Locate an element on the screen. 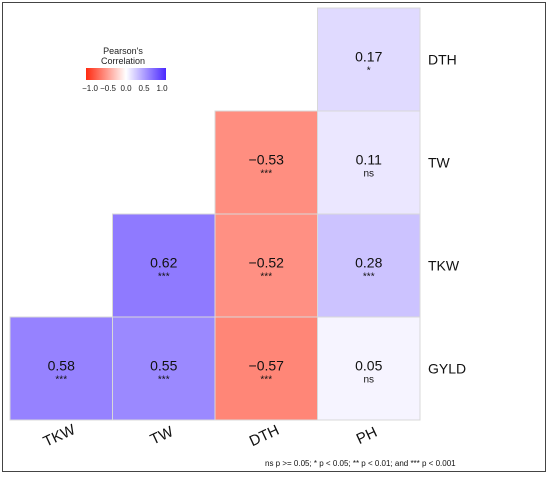 Image resolution: width=550 pixels, height=478 pixels. cell-tw-dth is located at coordinates (266, 162).